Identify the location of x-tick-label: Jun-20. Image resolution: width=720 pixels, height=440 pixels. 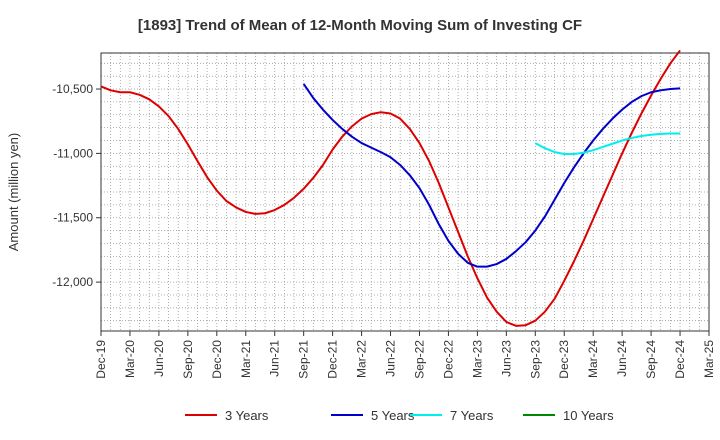
(159, 358).